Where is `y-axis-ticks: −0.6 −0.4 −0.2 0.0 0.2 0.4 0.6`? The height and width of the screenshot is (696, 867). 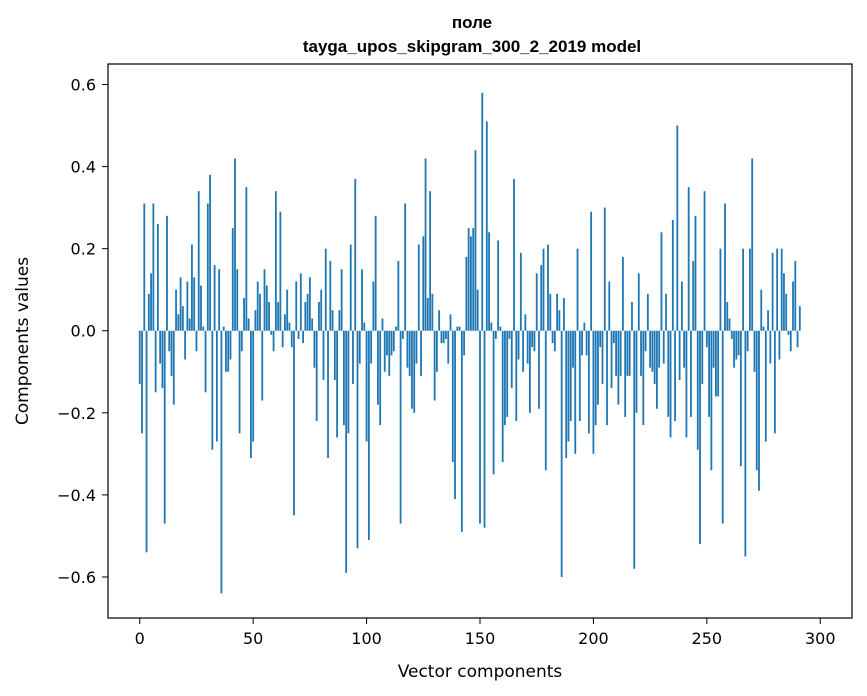
y-axis-ticks: −0.6 −0.4 −0.2 0.0 0.2 0.4 0.6 is located at coordinates (82, 331).